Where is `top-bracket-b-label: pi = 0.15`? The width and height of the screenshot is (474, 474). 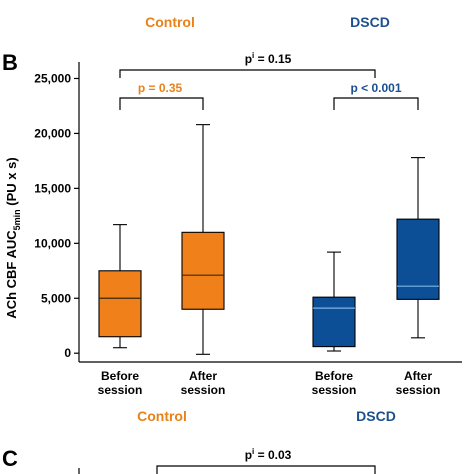 top-bracket-b-label: pi = 0.15 is located at coordinates (268, 58).